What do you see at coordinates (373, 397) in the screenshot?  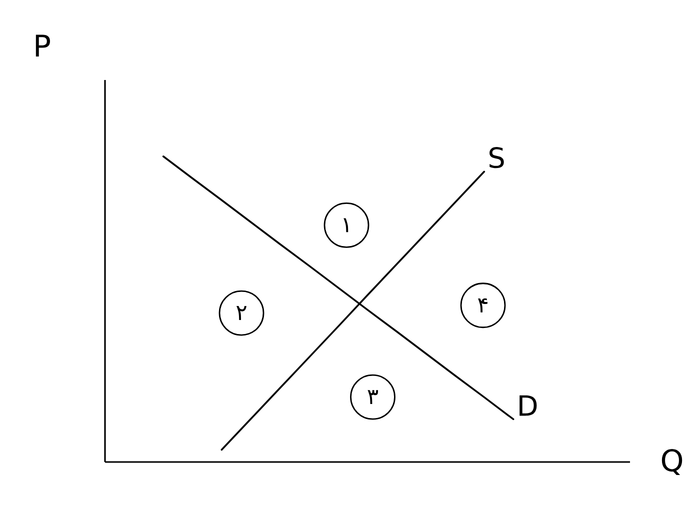 I see `annotation: ۳` at bounding box center [373, 397].